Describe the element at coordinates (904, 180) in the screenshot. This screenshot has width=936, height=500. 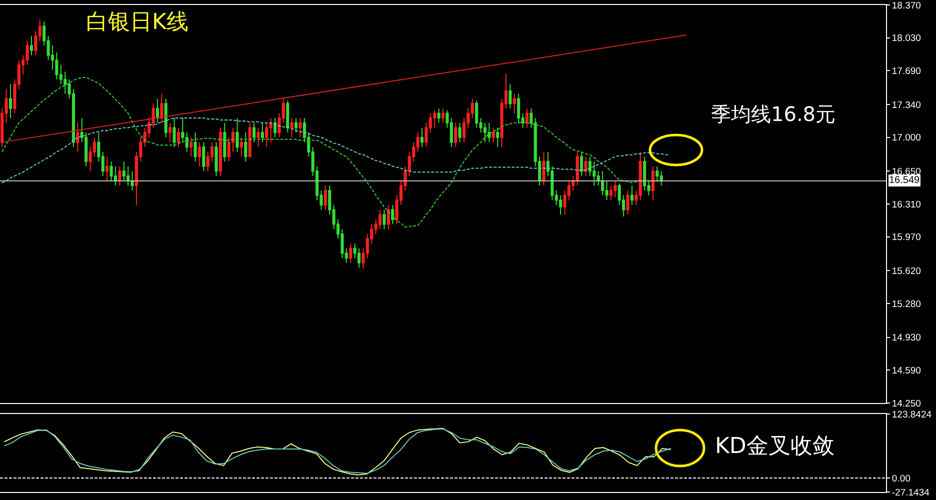
I see `ref-line-label: 16.549` at that location.